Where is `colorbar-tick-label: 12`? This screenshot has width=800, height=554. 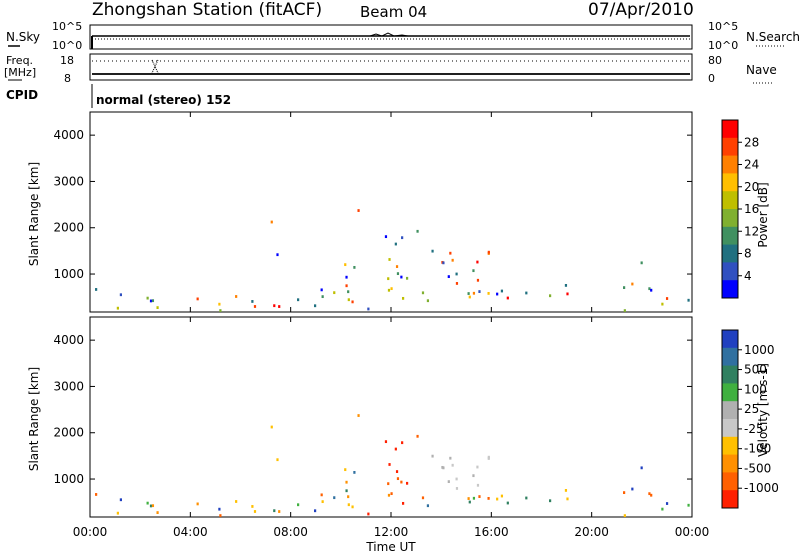 colorbar-tick-label: 12 is located at coordinates (751, 231).